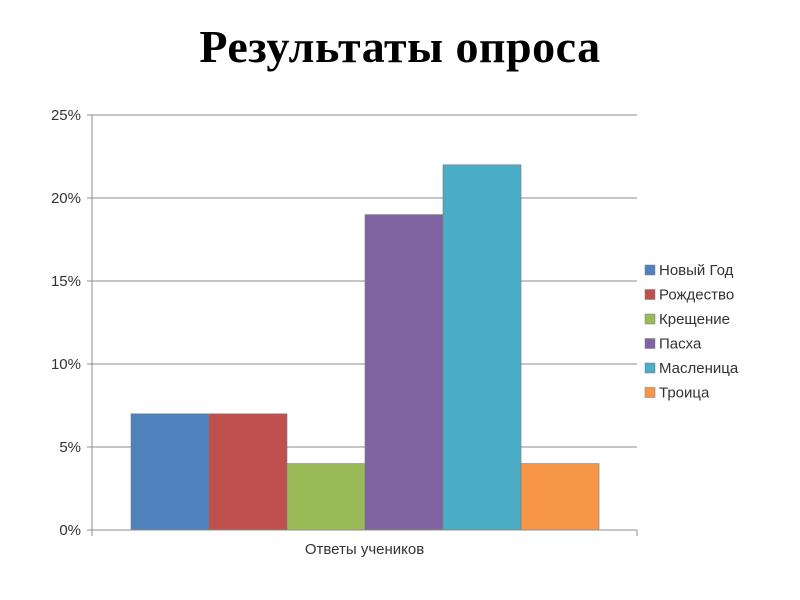 The height and width of the screenshot is (600, 800). I want to click on category-labels: Ответы учеников, so click(364, 549).